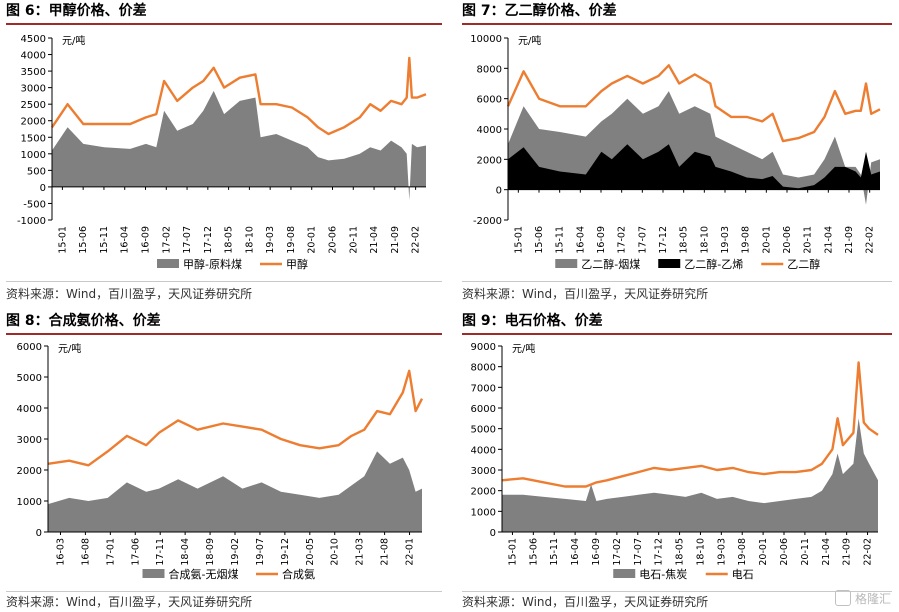  I want to click on y-tick-label: 5000, so click(29, 378).